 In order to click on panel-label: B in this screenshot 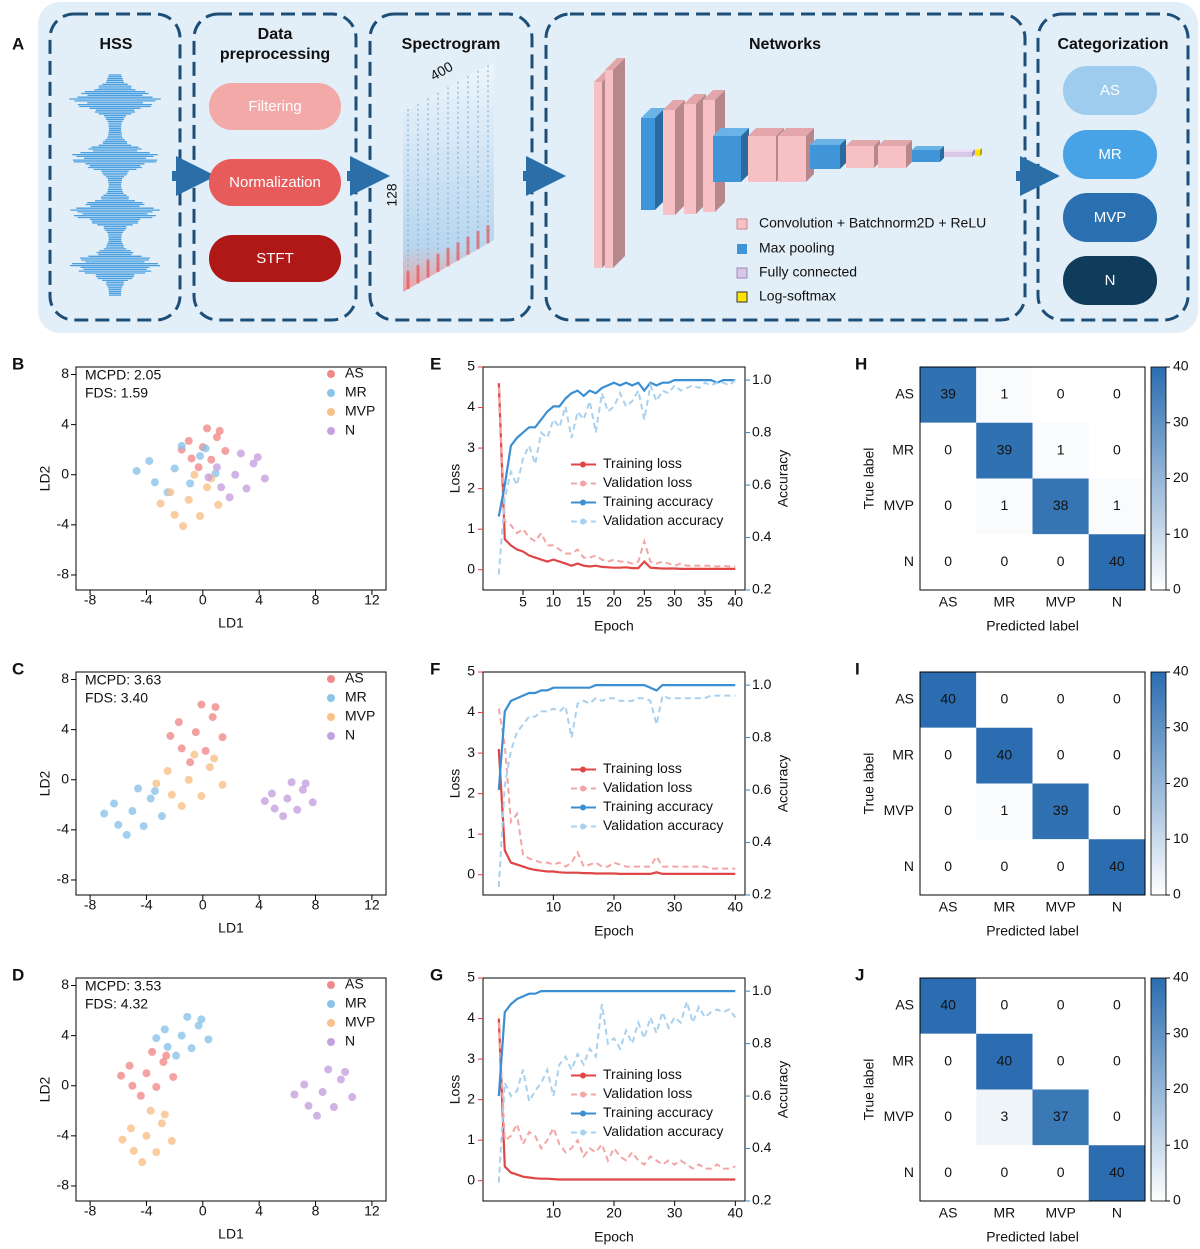, I will do `click(18, 363)`.